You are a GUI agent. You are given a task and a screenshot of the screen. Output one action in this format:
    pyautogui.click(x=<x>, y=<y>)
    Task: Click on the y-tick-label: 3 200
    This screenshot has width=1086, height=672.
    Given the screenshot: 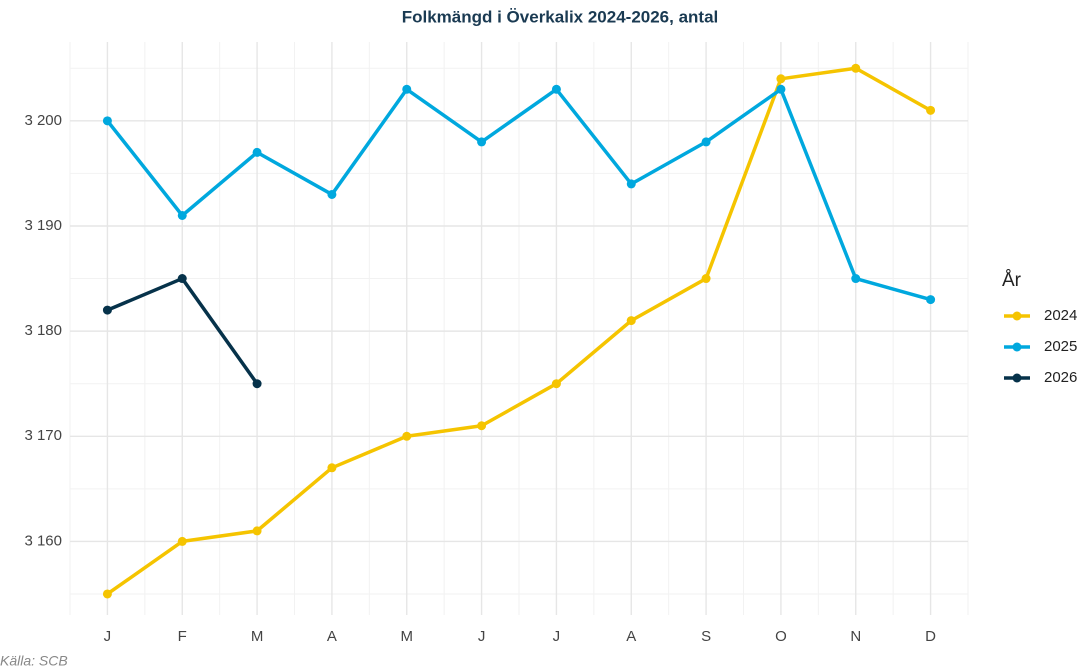 What is the action you would take?
    pyautogui.click(x=43, y=120)
    